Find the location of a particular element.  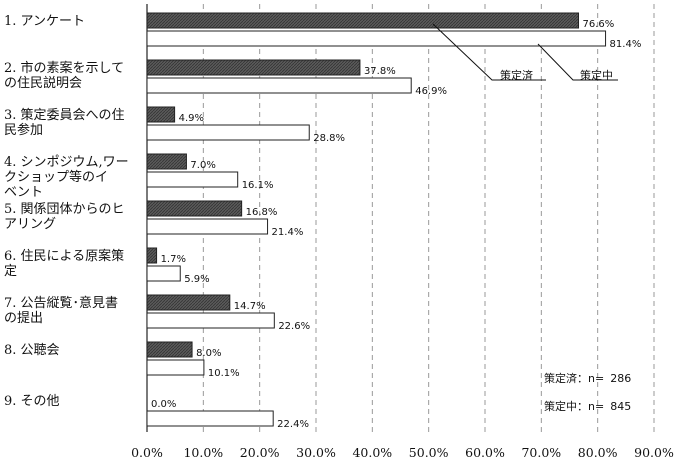

sample-size-note: 策定中：n= 845 is located at coordinates (587, 406).